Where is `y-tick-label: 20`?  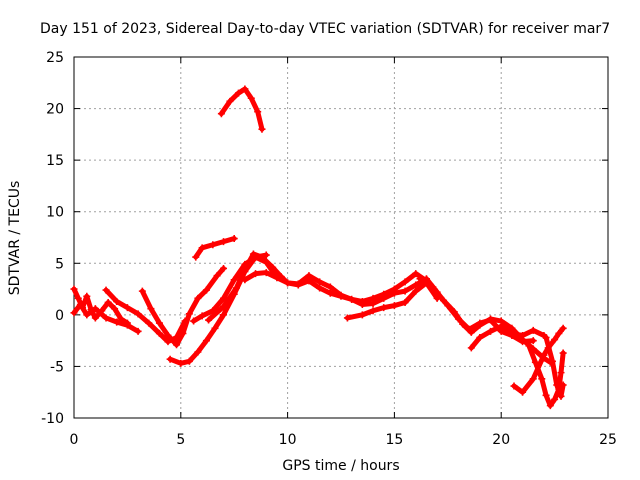
y-tick-label: 20 is located at coordinates (55, 110).